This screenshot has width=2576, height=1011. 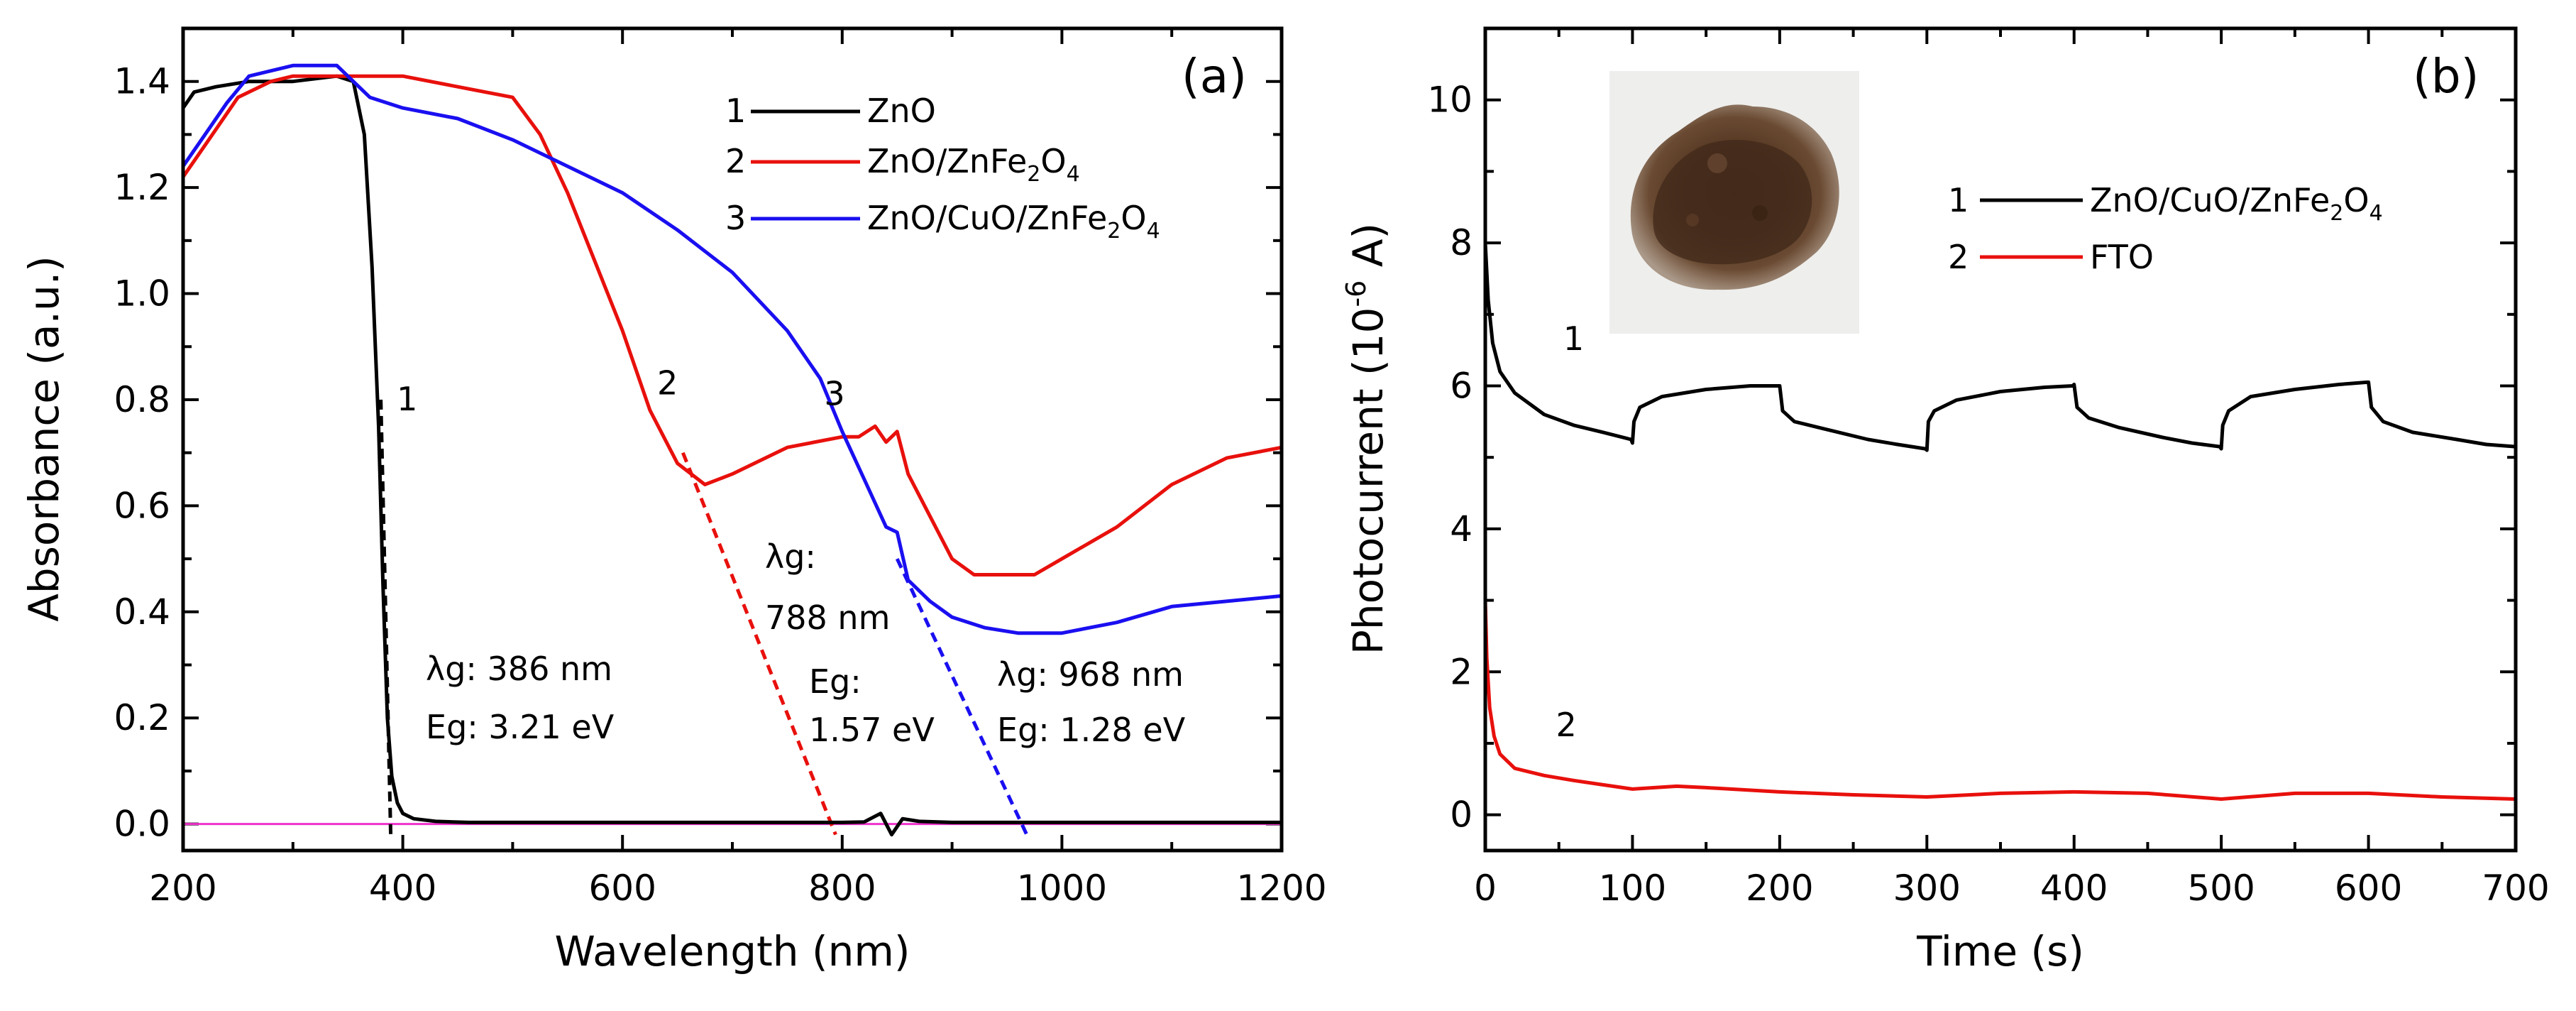 I want to click on x-tick-label: 700, so click(x=2515, y=888).